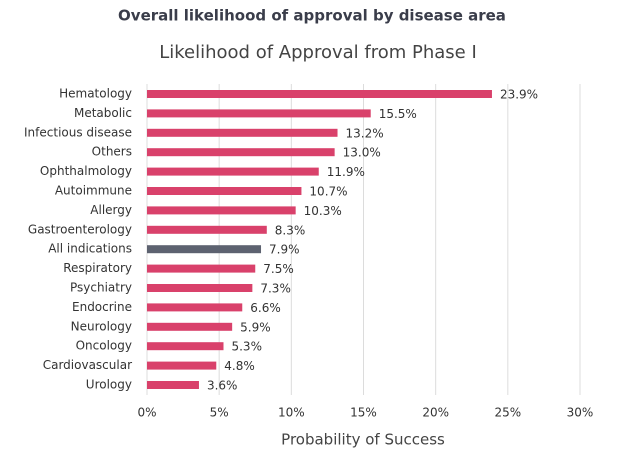 The height and width of the screenshot is (461, 635). What do you see at coordinates (435, 413) in the screenshot?
I see `x-tick-label: 20%` at bounding box center [435, 413].